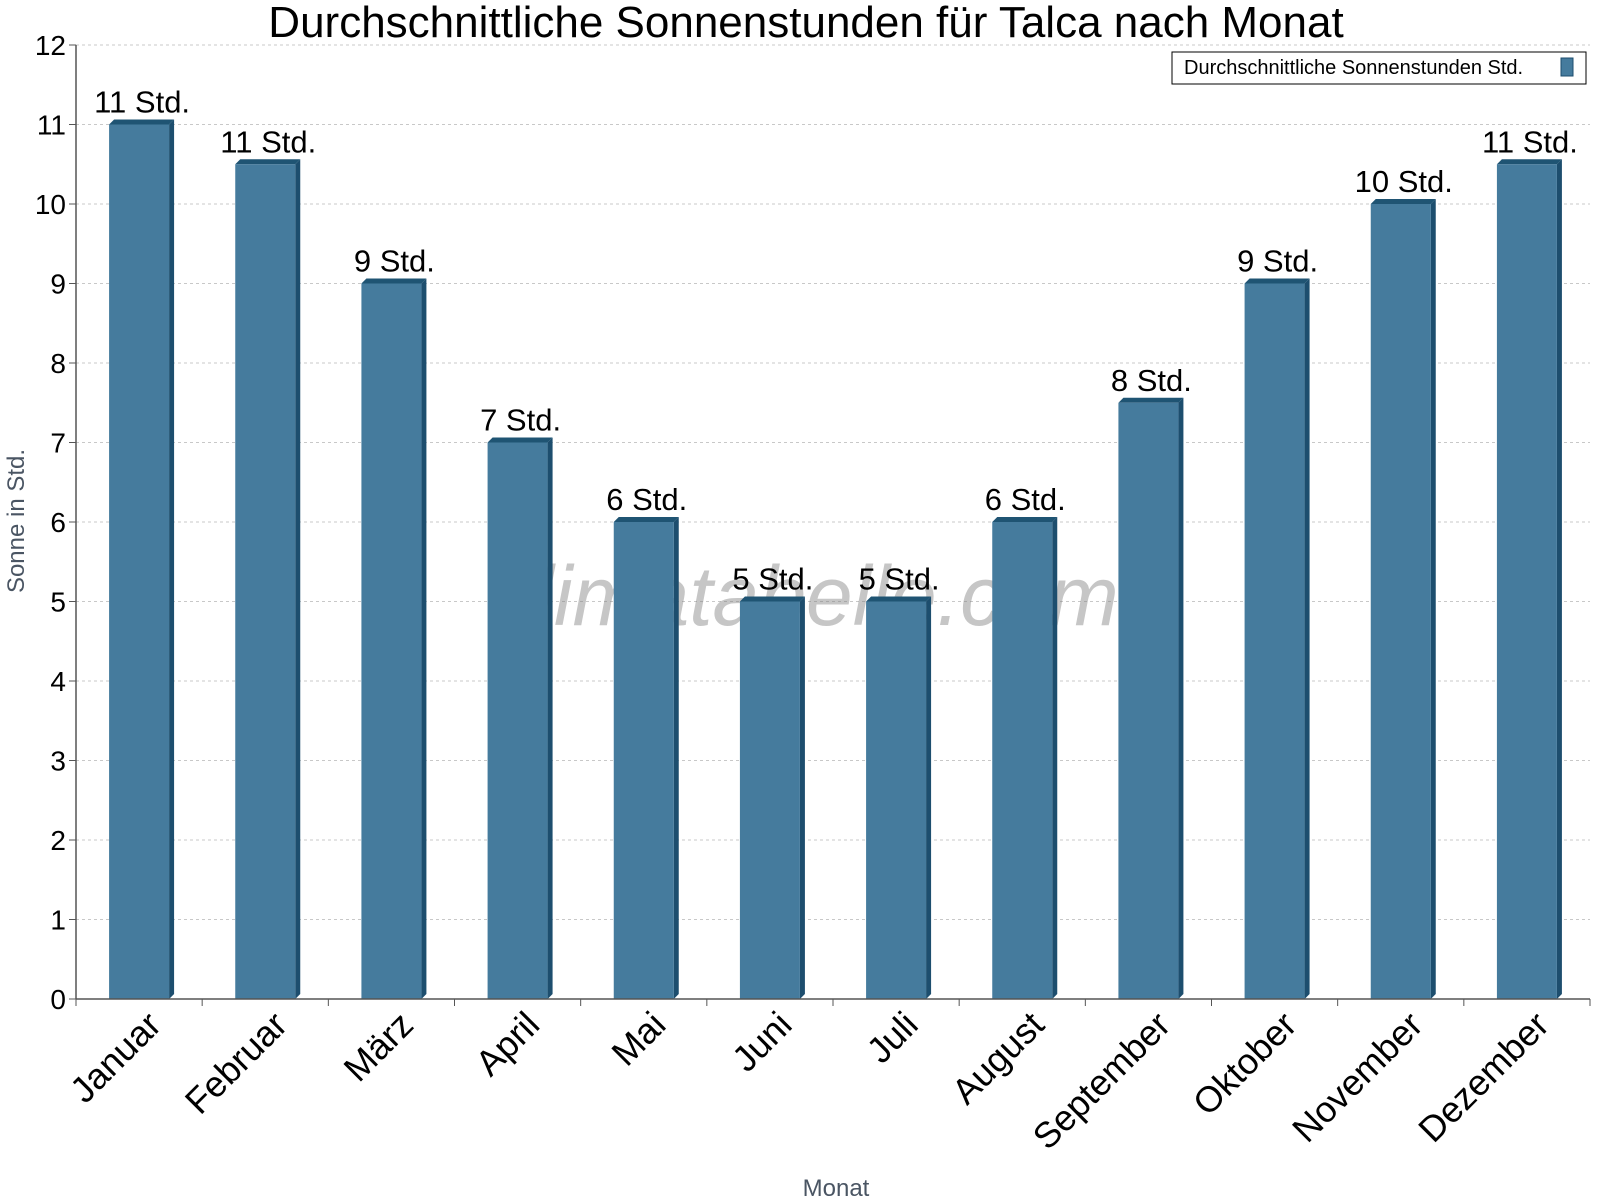 This screenshot has height=1200, width=1600. Describe the element at coordinates (115, 1057) in the screenshot. I see `x-tick-label: Januar` at that location.